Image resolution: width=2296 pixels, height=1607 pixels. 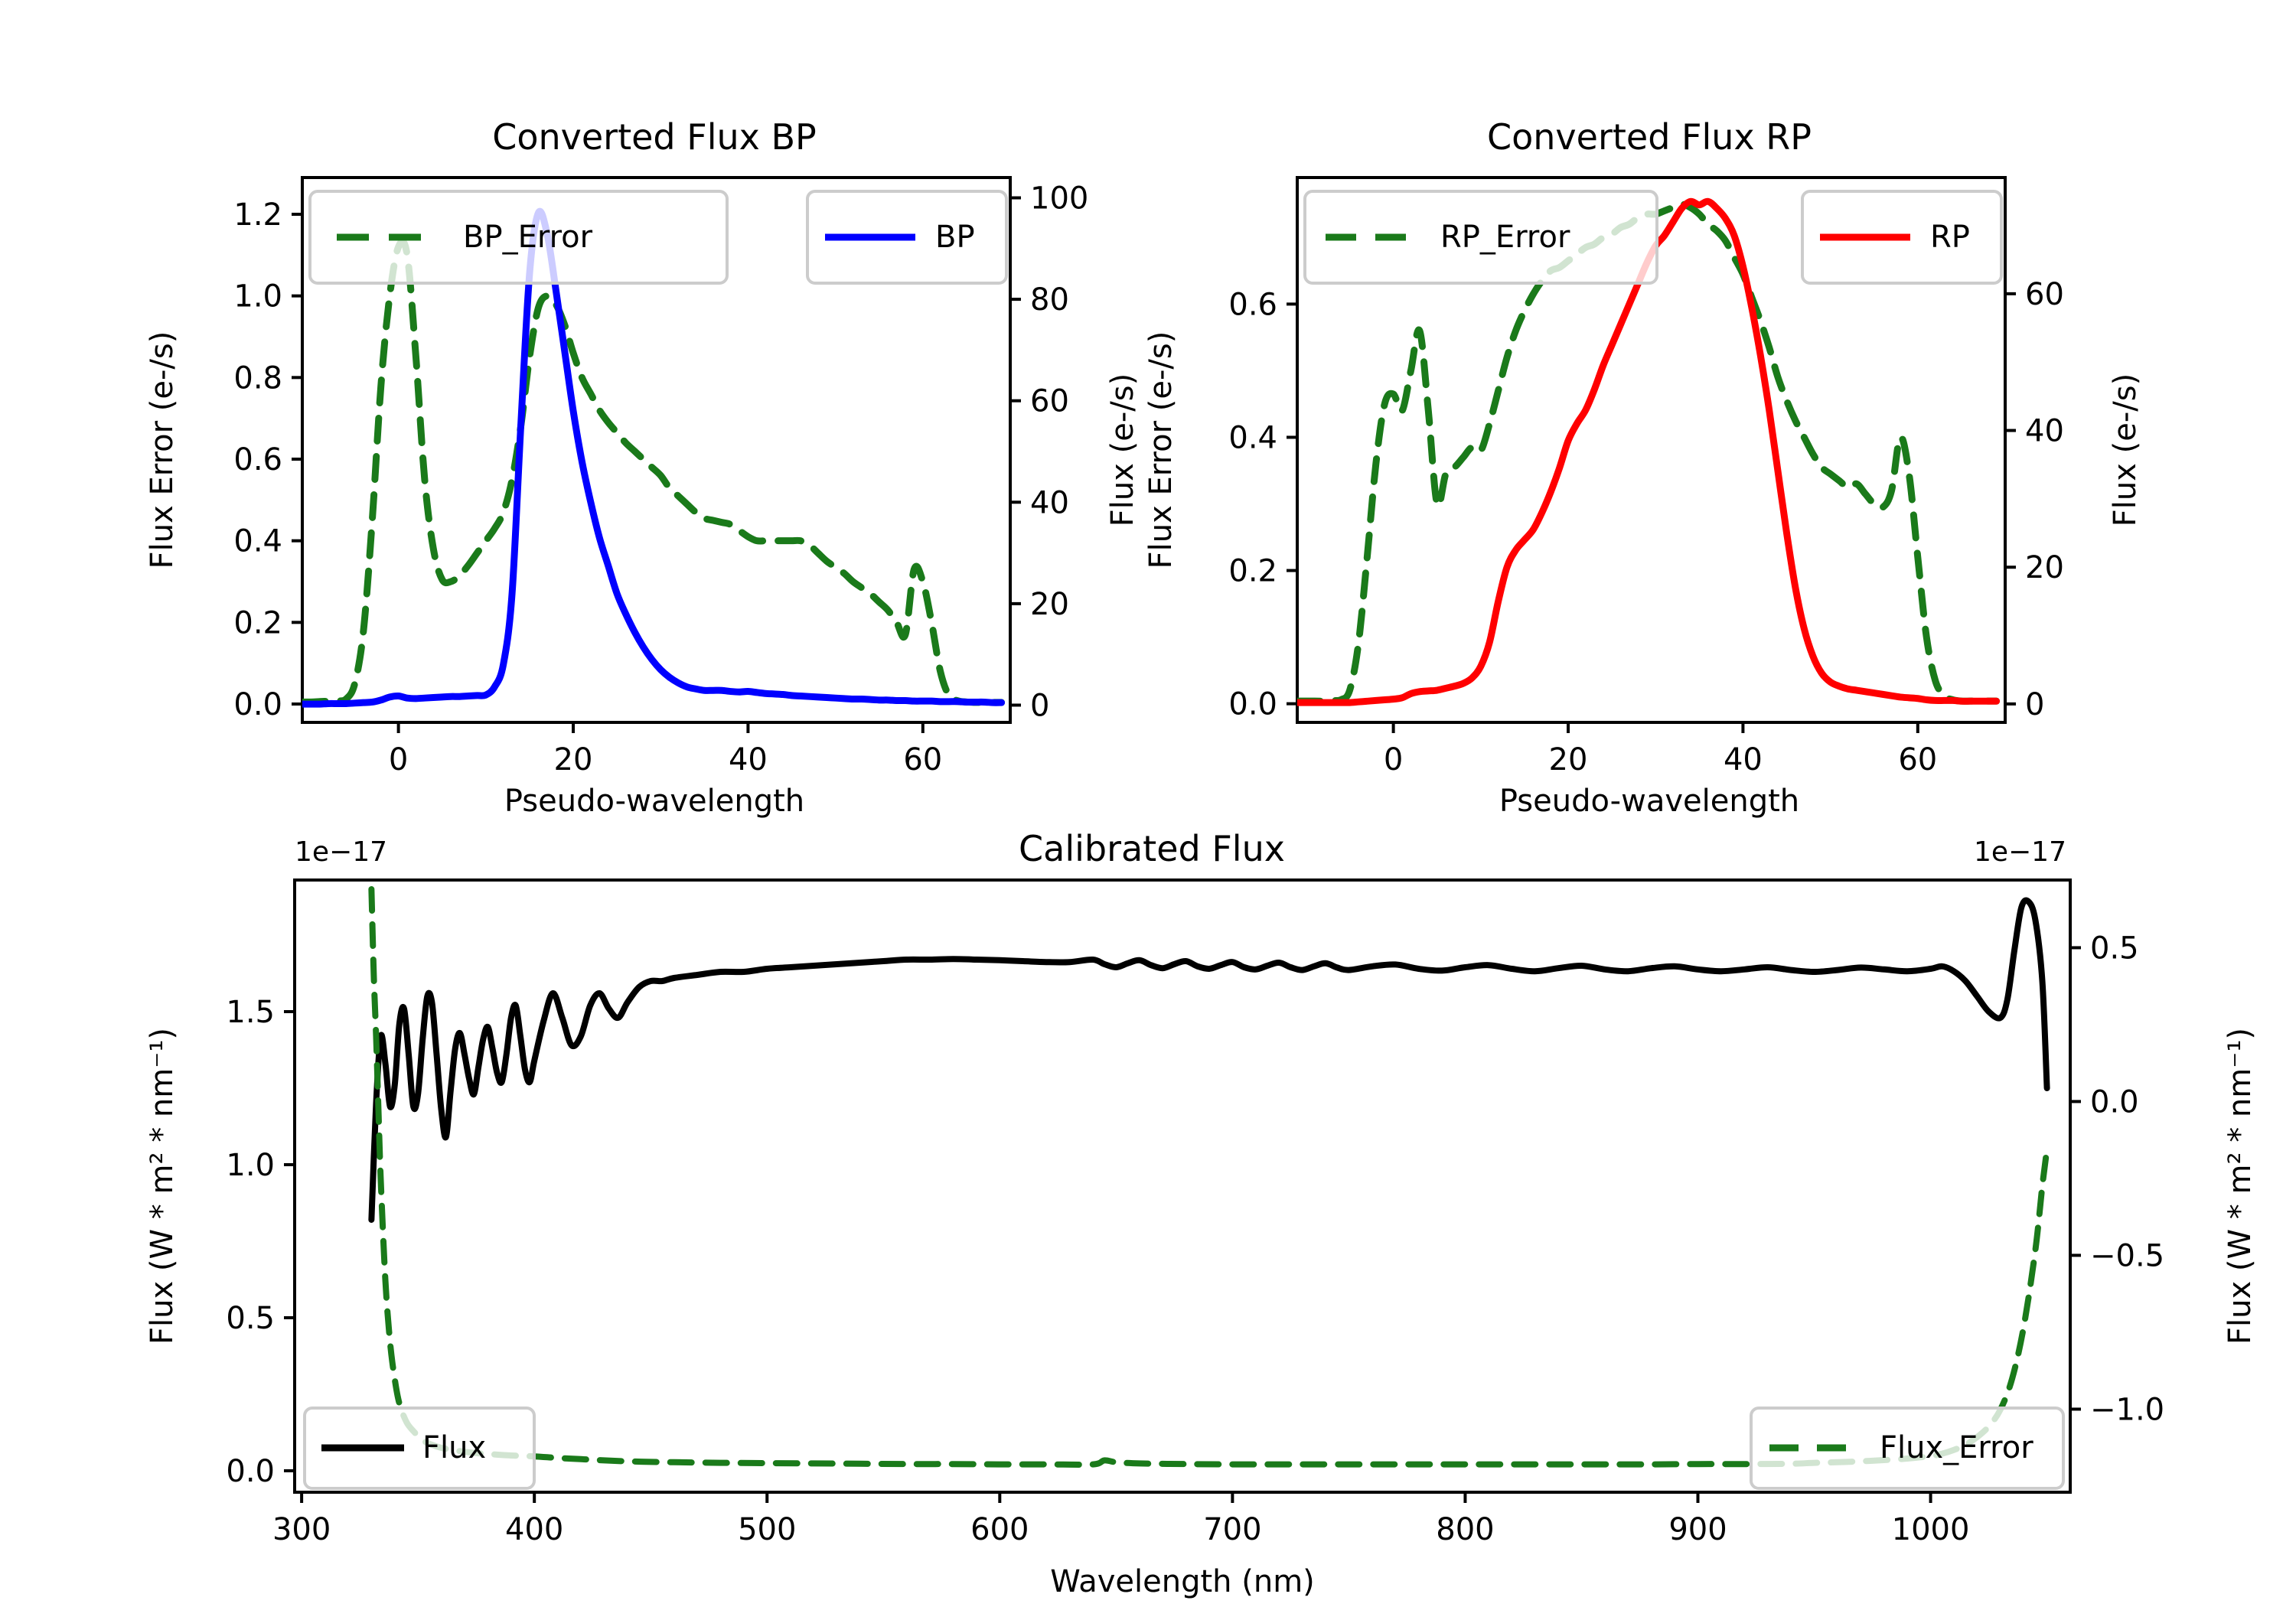 I want to click on bp-error-legend-label: BP_Error, so click(x=528, y=237).